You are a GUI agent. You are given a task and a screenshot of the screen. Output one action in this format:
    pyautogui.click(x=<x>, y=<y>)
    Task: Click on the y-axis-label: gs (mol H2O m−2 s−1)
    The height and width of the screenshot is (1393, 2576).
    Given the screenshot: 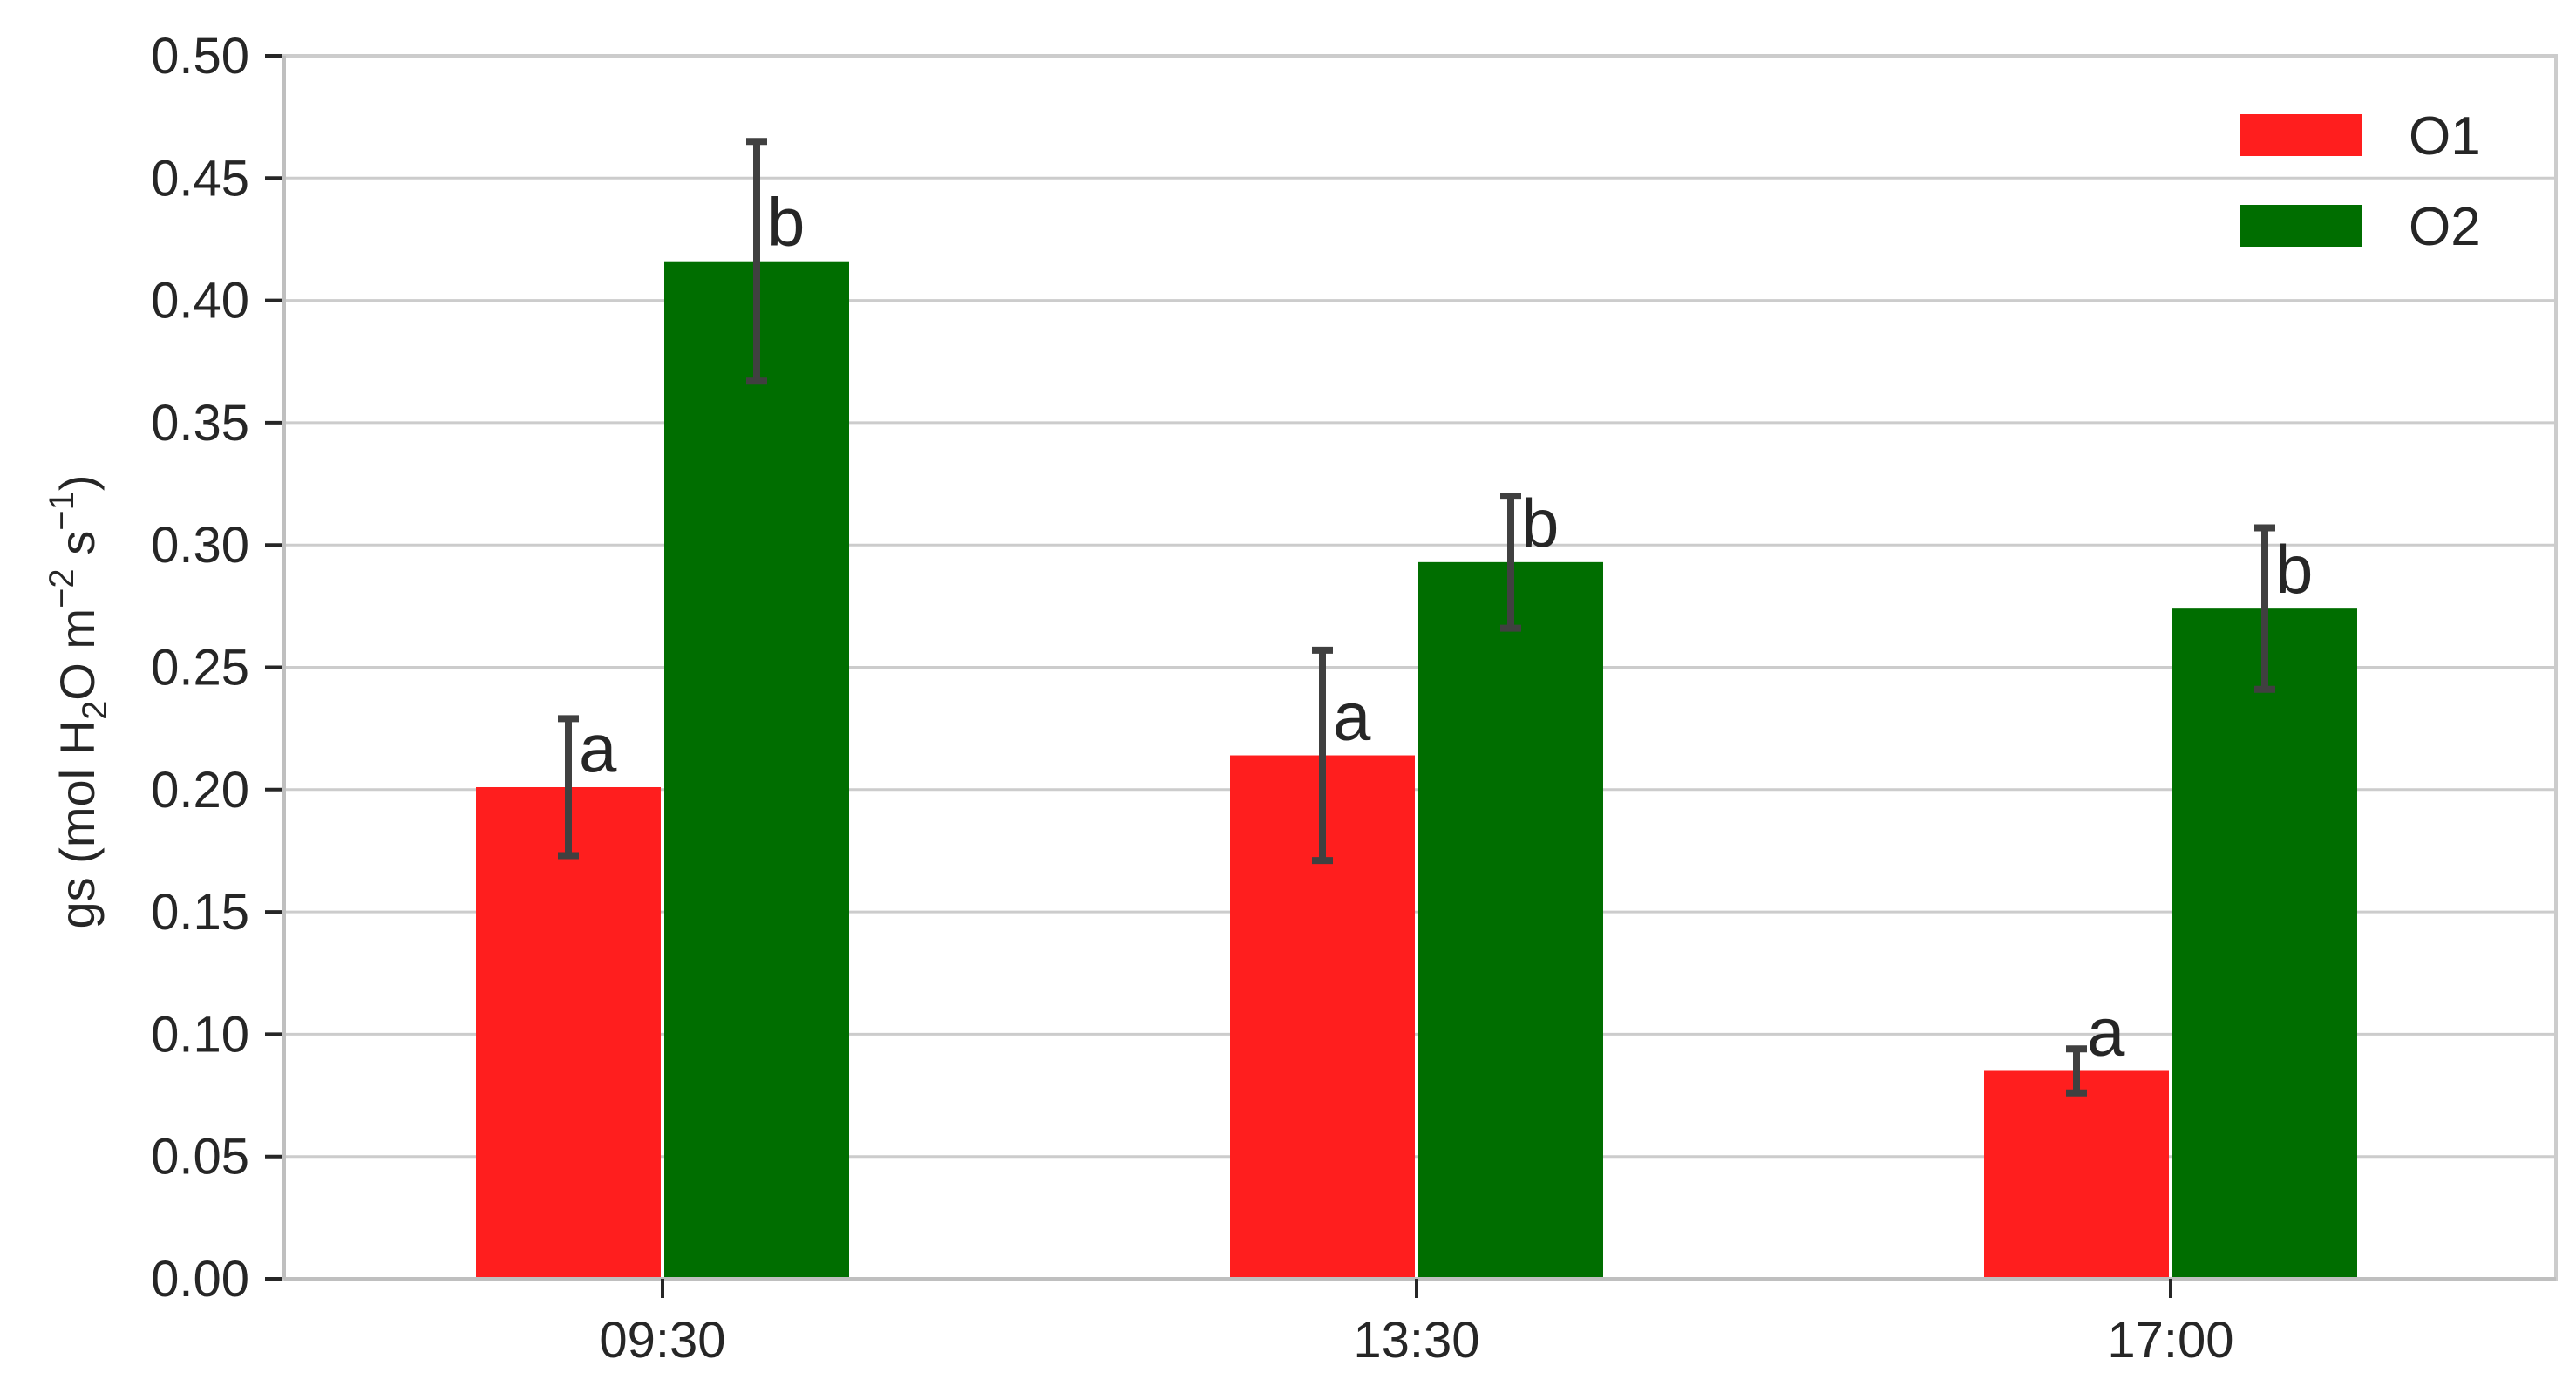 What is the action you would take?
    pyautogui.click(x=78, y=701)
    